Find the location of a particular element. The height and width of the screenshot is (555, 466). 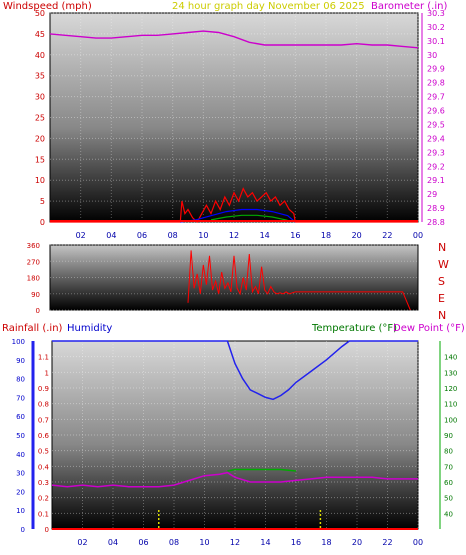

barometer-axis-title: Barometer (.in) is located at coordinates (409, 6).